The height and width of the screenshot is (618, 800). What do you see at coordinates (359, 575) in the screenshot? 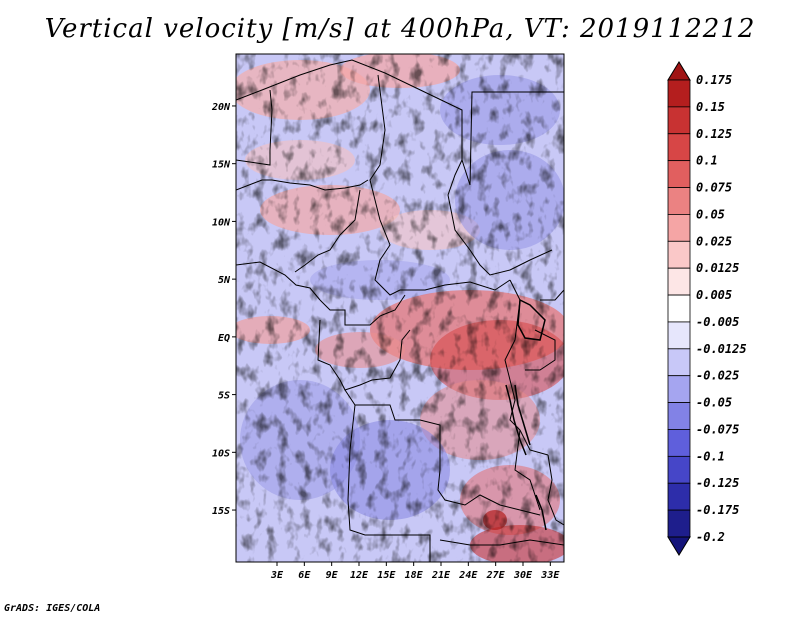
I see `lon-tick-label: 12E` at bounding box center [359, 575].